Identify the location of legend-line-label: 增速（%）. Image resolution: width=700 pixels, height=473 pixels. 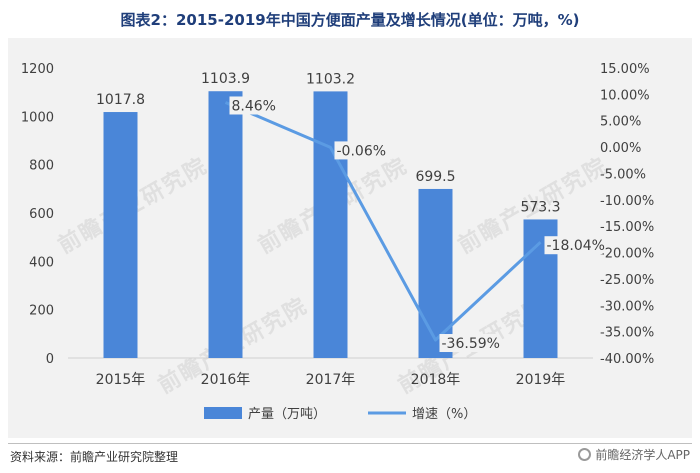
(444, 414).